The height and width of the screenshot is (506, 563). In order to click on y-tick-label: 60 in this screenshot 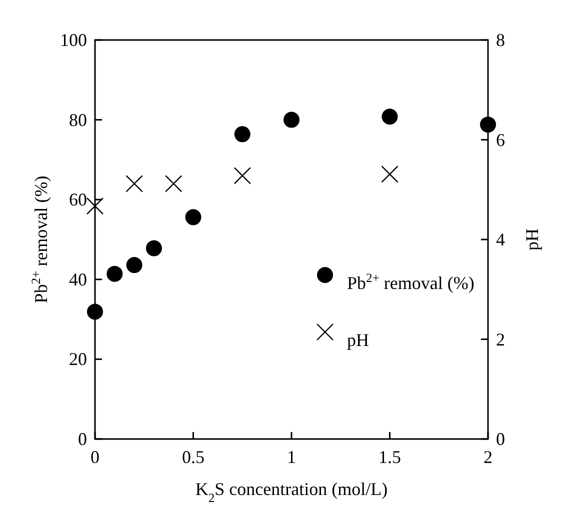, I will do `click(78, 200)`.